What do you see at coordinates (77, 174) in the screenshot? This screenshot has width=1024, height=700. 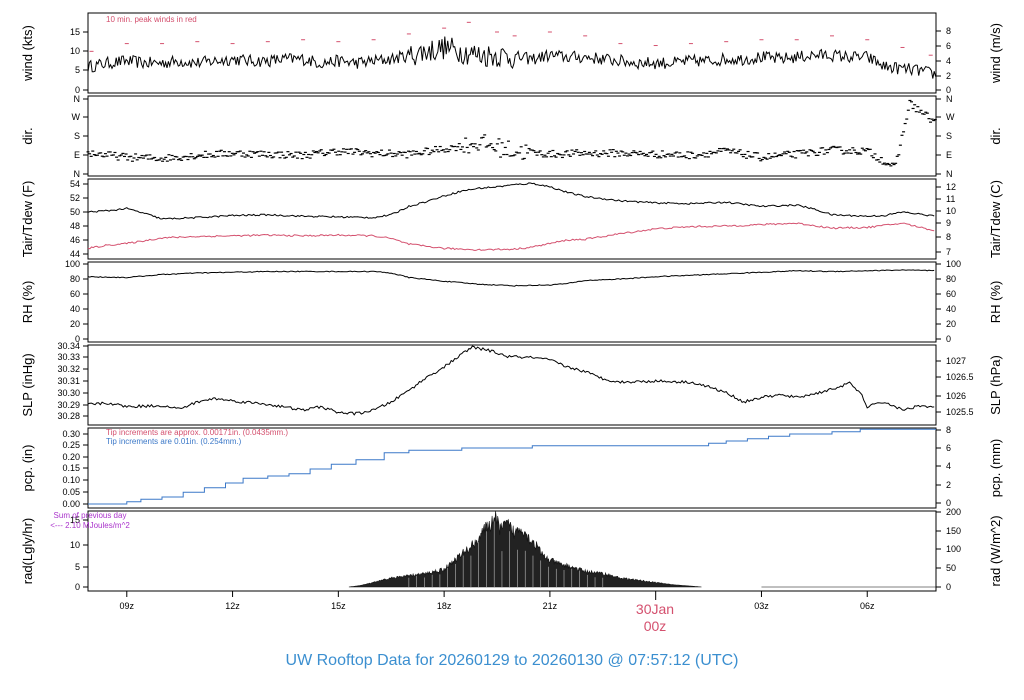 I see `dir-left-tick-label: N` at bounding box center [77, 174].